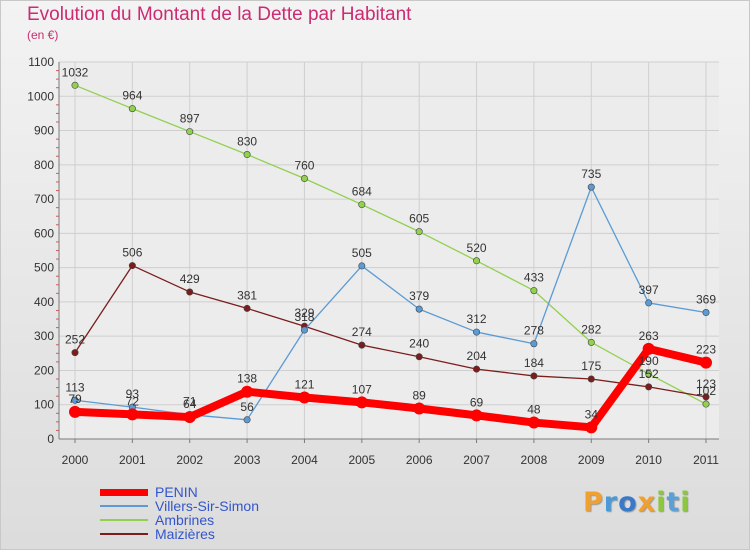  Describe the element at coordinates (304, 313) in the screenshot. I see `data-label-maizi-res: 329` at that location.